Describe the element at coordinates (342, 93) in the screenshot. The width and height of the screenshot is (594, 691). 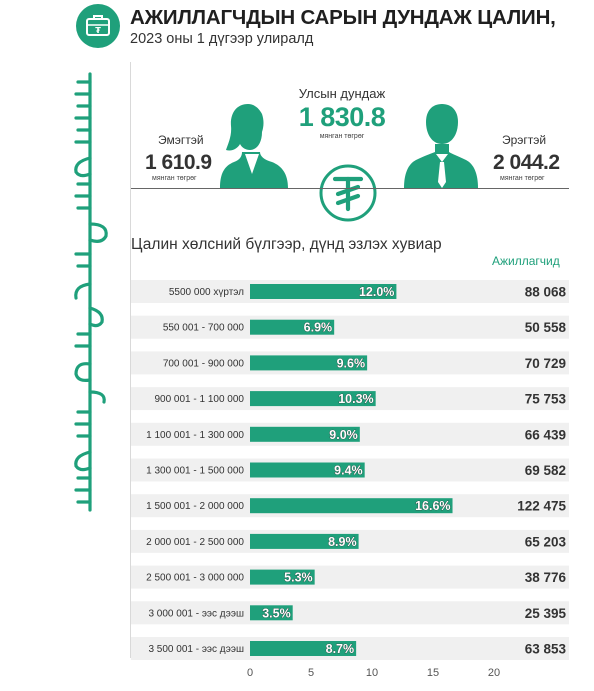
I see `national-average-label: Улсын дундаж` at that location.